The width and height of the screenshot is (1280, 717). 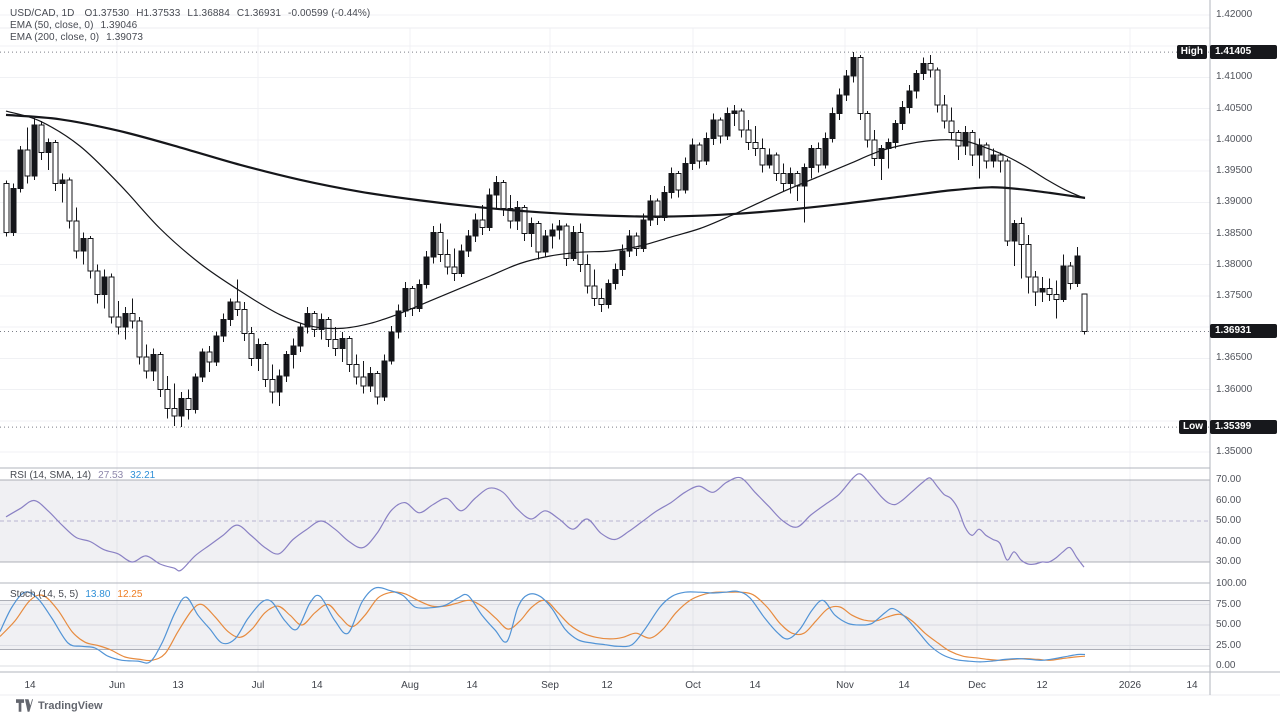 What do you see at coordinates (70, 705) in the screenshot?
I see `tradingview-logo-text: TradingView` at bounding box center [70, 705].